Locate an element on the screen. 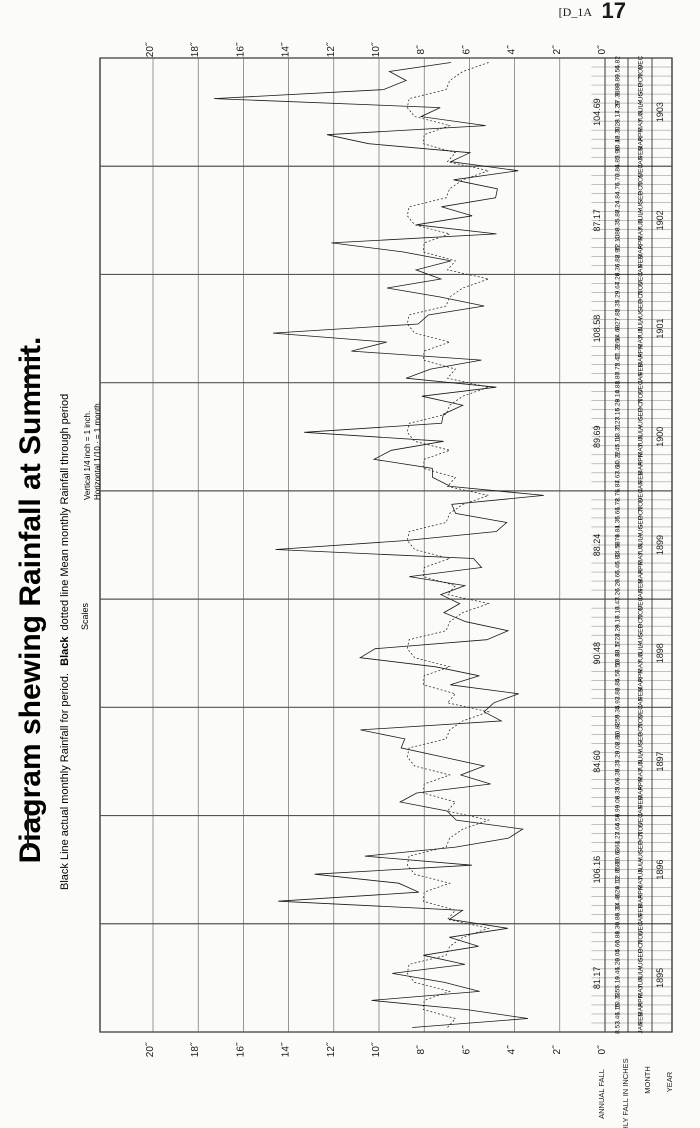 Image resolution: width=700 pixels, height=1128 pixels. monthly-value: 5.82 is located at coordinates (618, 558).